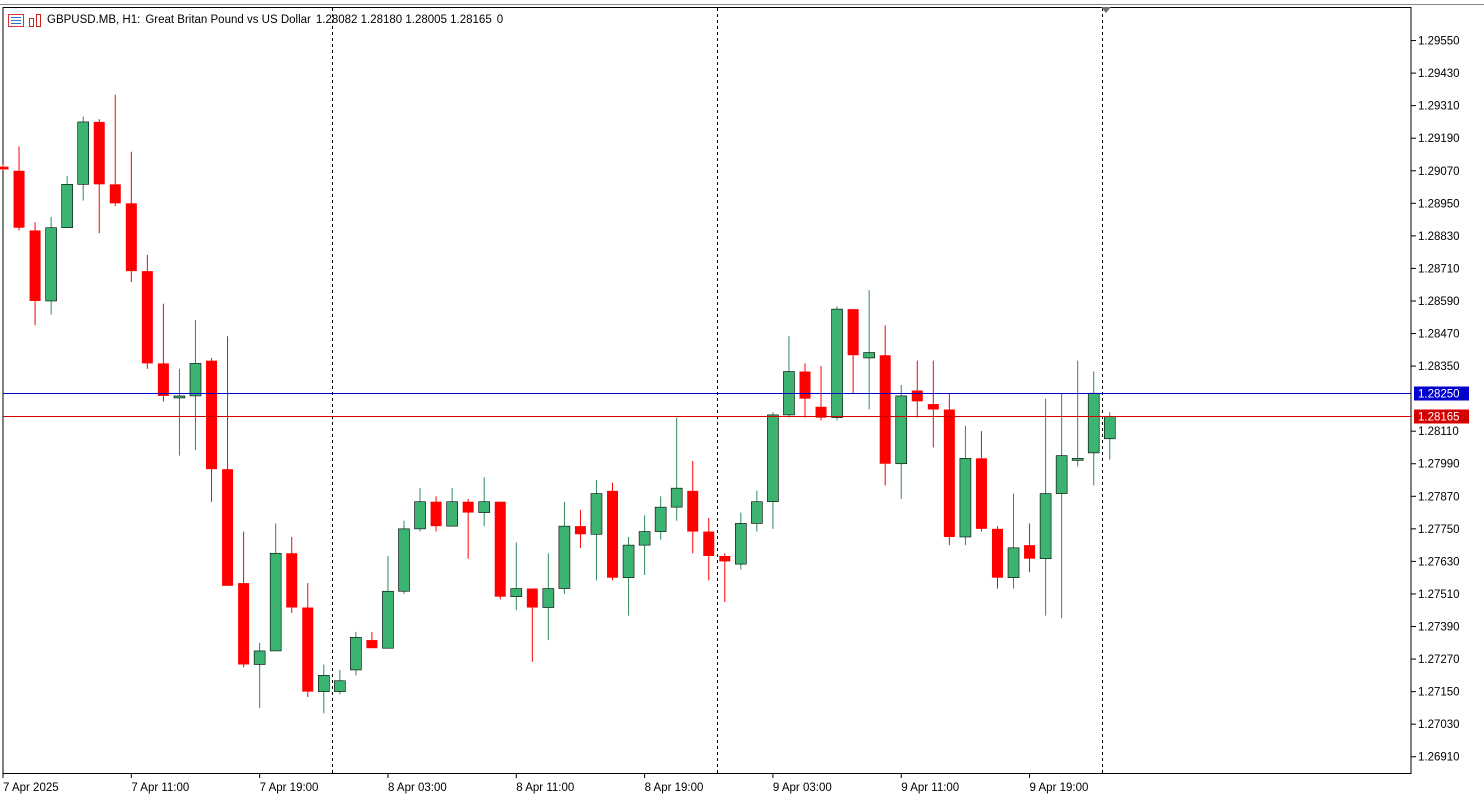 Image resolution: width=1484 pixels, height=798 pixels. I want to click on price-line-label: 1.28250, so click(1439, 395).